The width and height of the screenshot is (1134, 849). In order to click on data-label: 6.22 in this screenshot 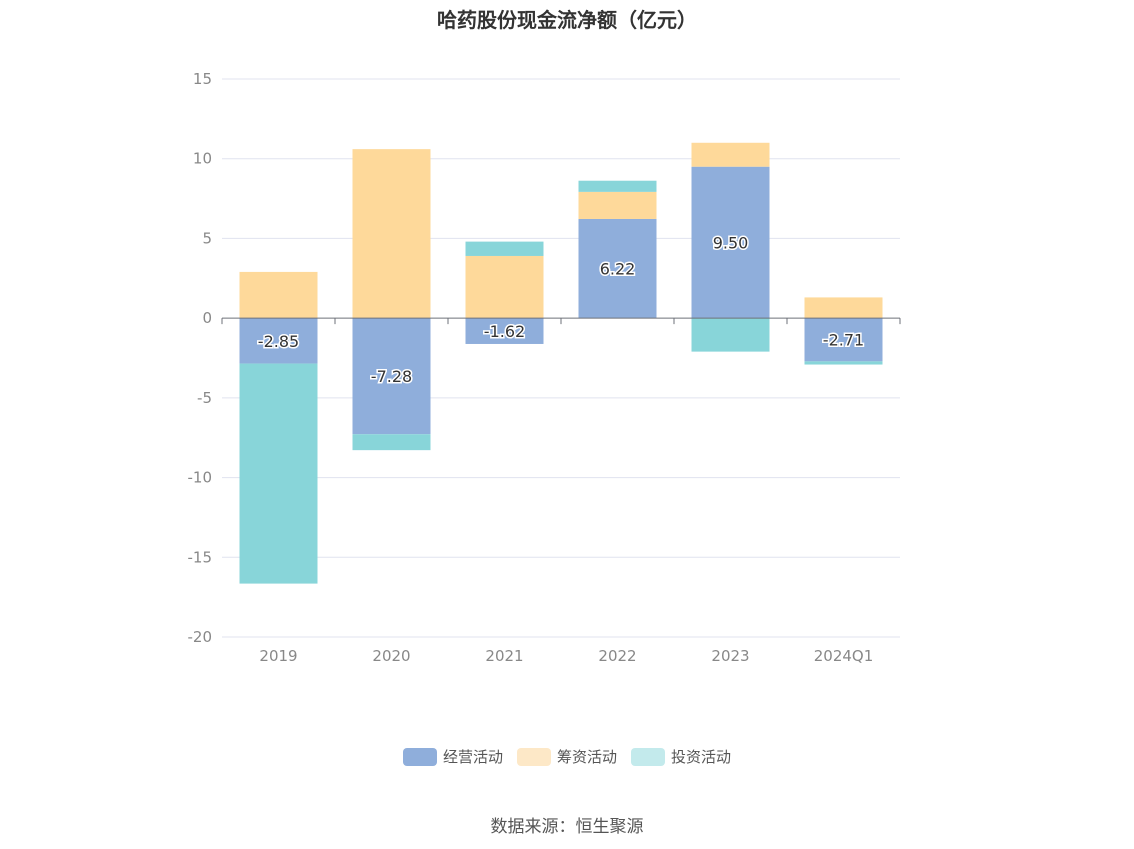, I will do `click(618, 269)`.